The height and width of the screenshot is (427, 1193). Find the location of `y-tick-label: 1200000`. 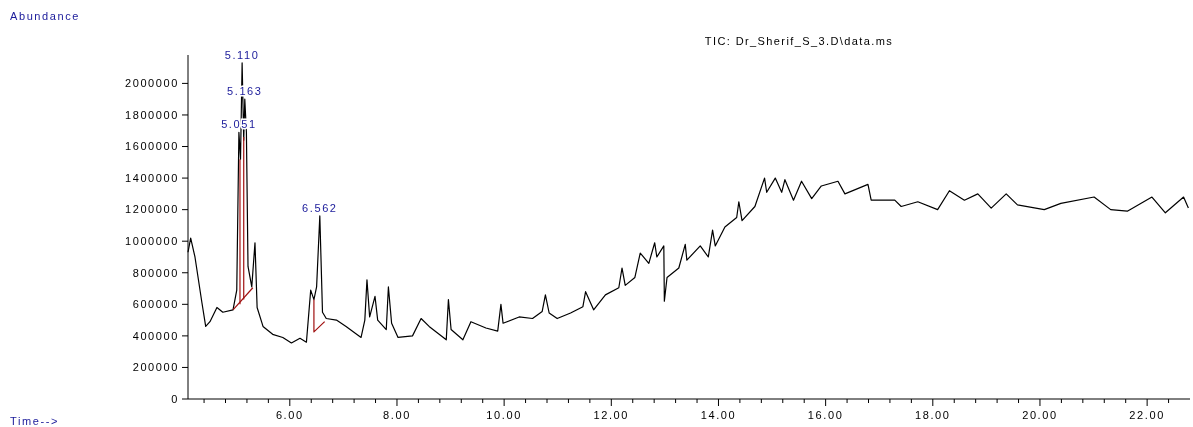

y-tick-label: 1200000 is located at coordinates (151, 209).